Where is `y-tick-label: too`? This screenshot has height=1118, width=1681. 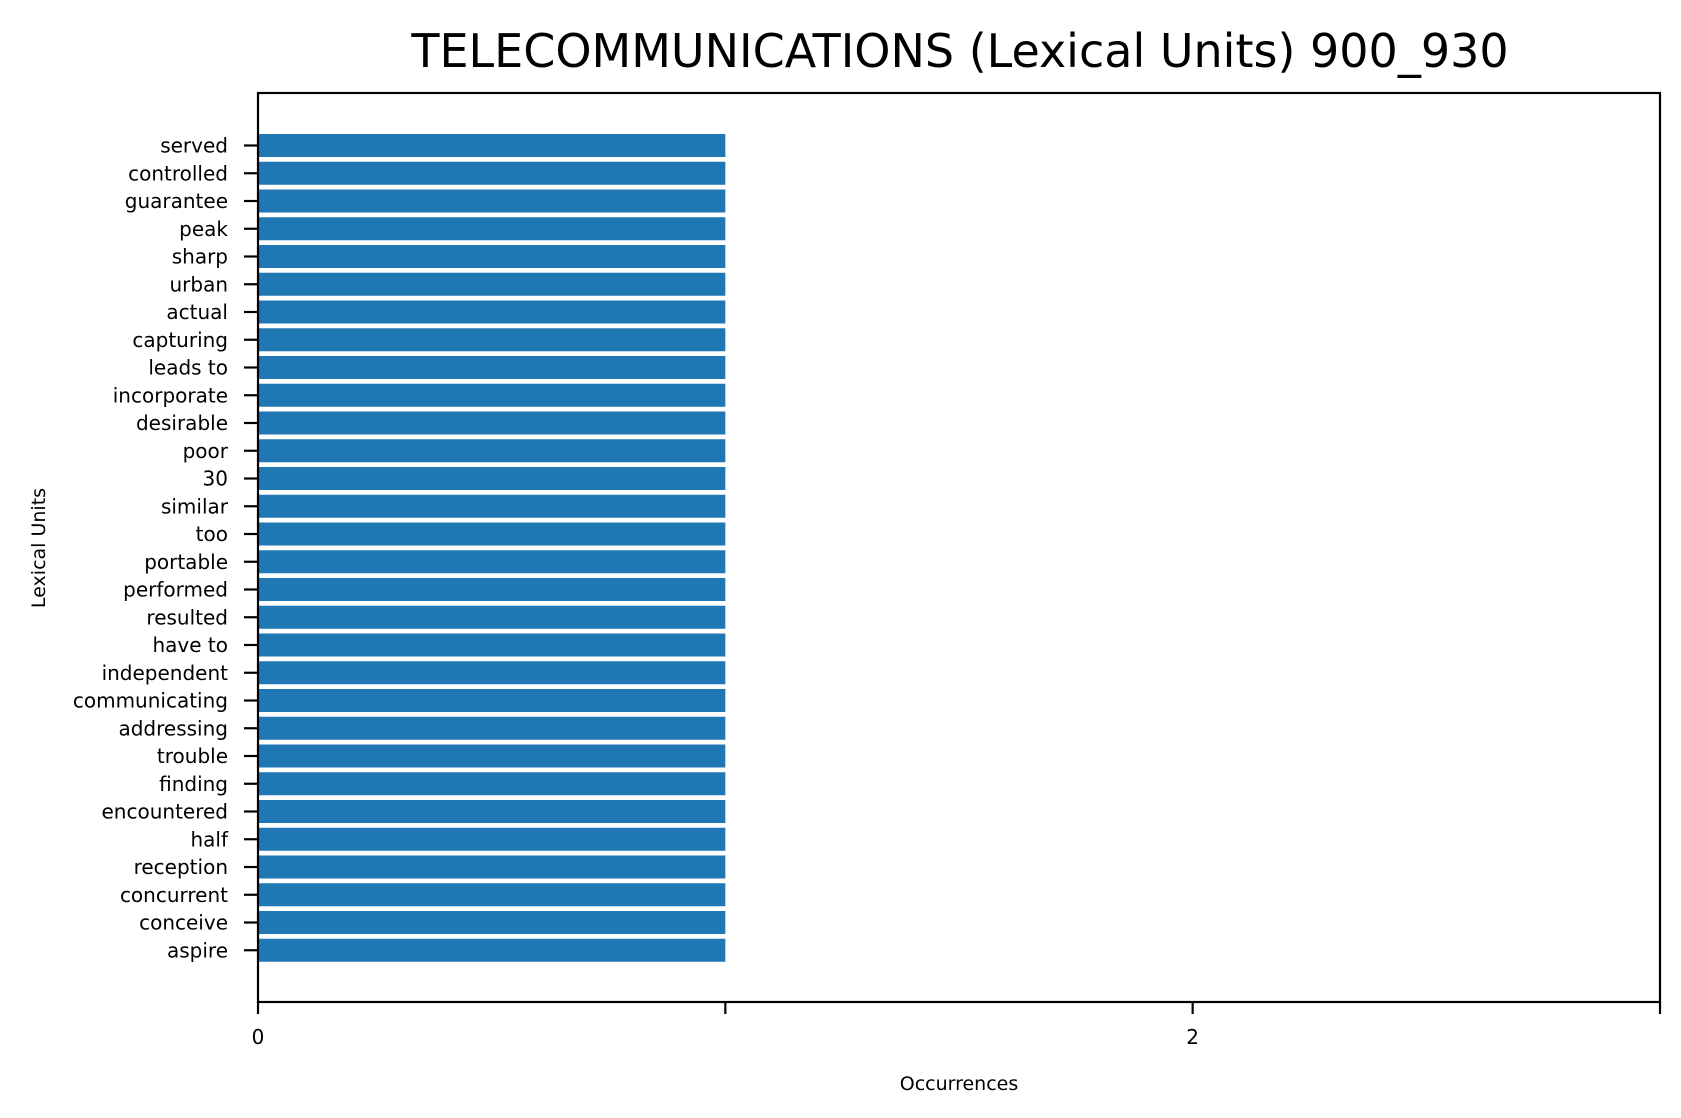
y-tick-label: too is located at coordinates (212, 534).